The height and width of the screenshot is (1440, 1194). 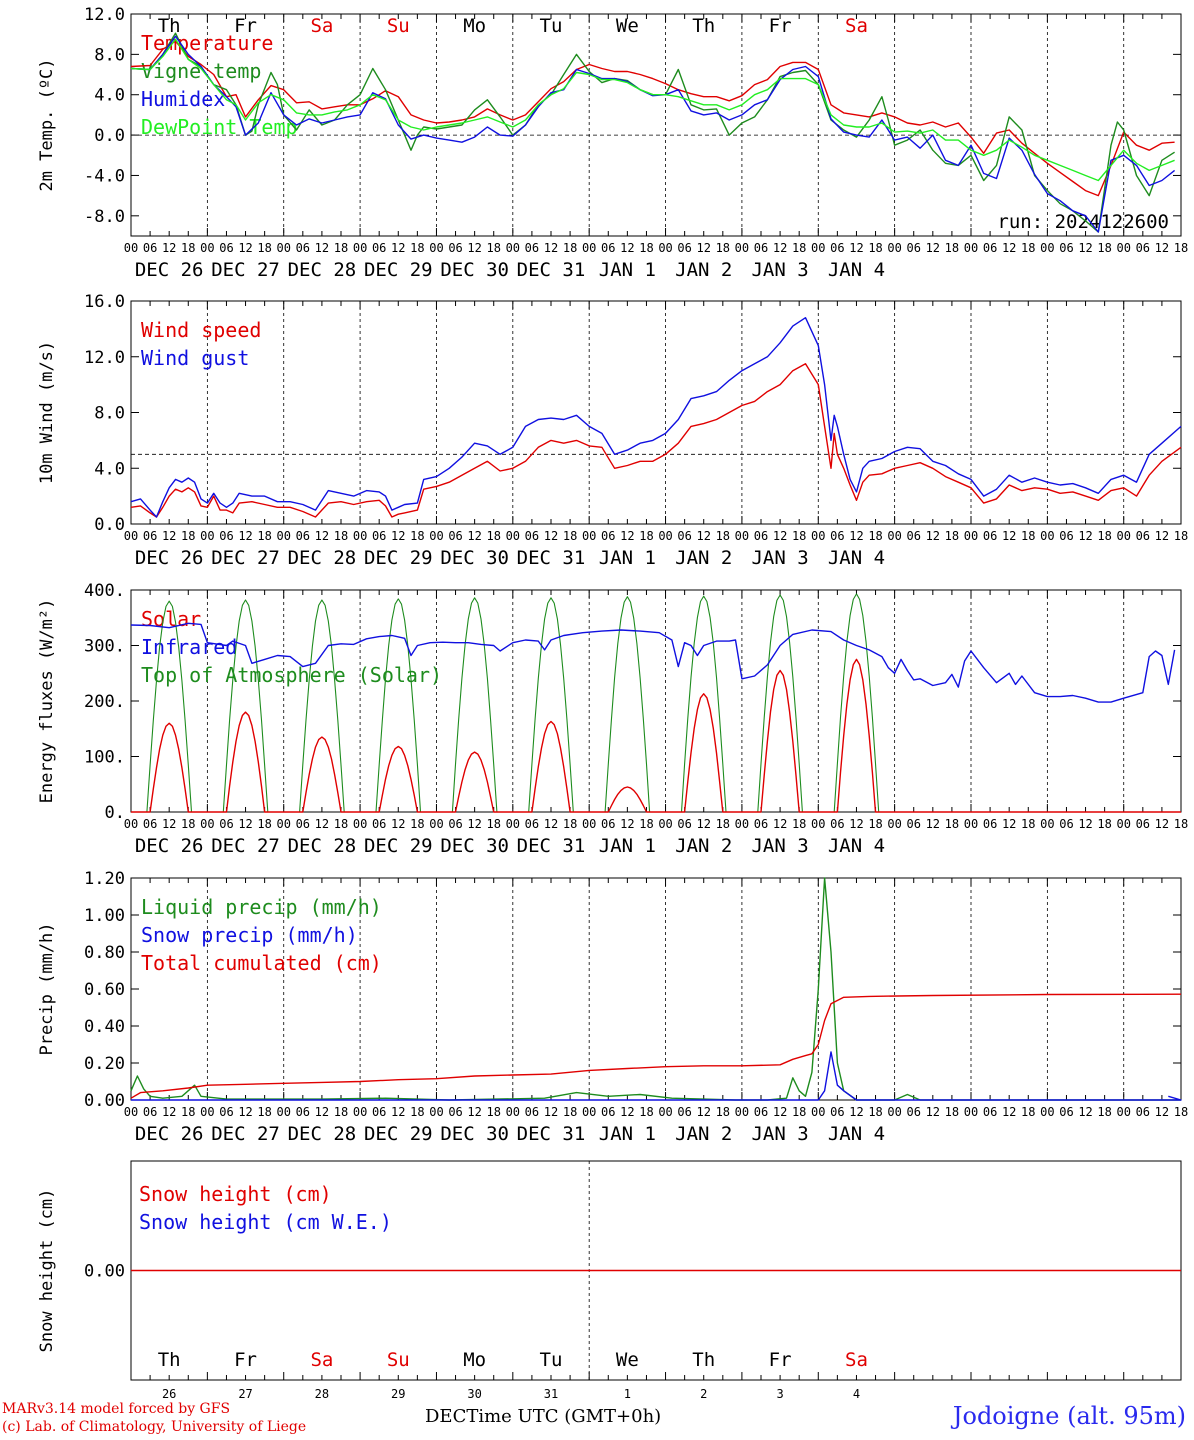 I want to click on y-axis-label: 10m Wind (m/s), so click(x=47, y=412).